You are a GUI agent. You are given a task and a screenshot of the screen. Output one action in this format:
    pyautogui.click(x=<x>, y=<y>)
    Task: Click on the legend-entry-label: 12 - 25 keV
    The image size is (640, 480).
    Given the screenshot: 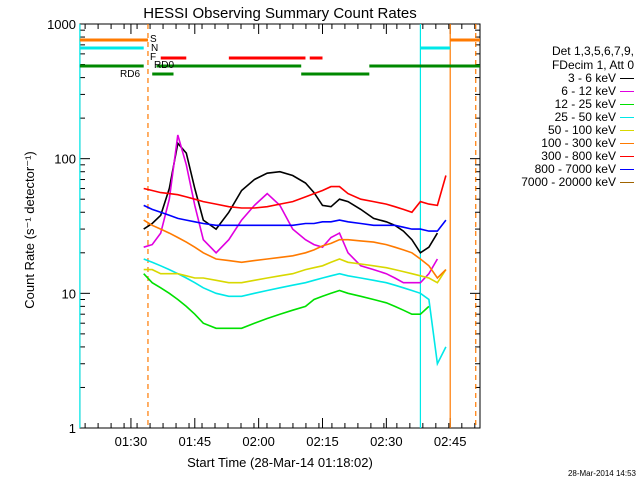 What is the action you would take?
    pyautogui.click(x=585, y=104)
    